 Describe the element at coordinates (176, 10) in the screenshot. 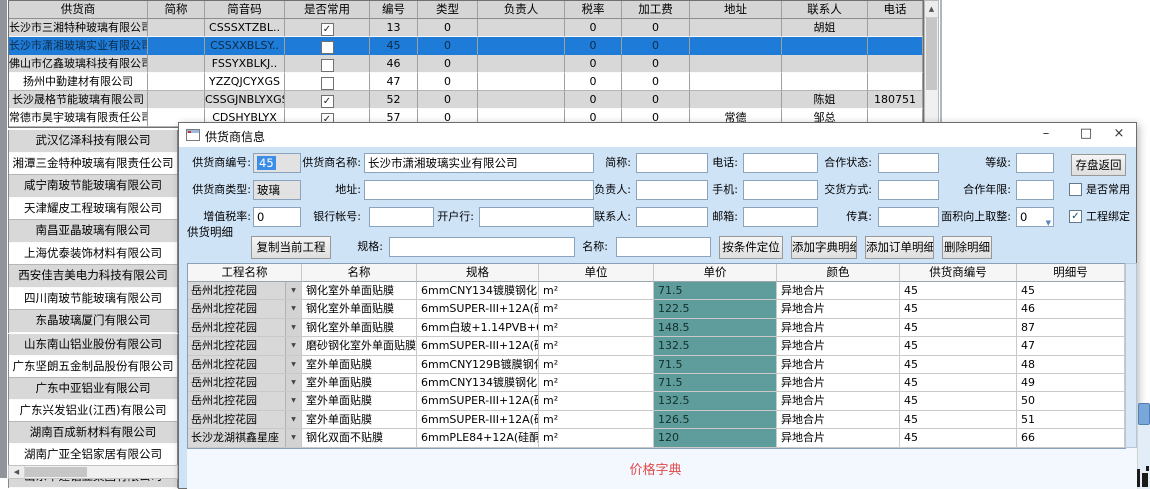

I see `column-header: 简称` at that location.